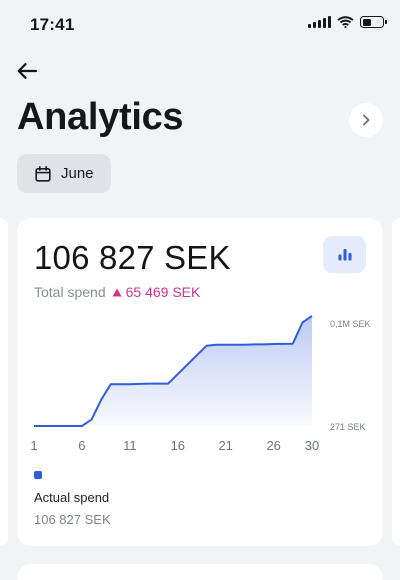 This screenshot has height=580, width=400. What do you see at coordinates (43, 173) in the screenshot?
I see `calendar-icon` at bounding box center [43, 173].